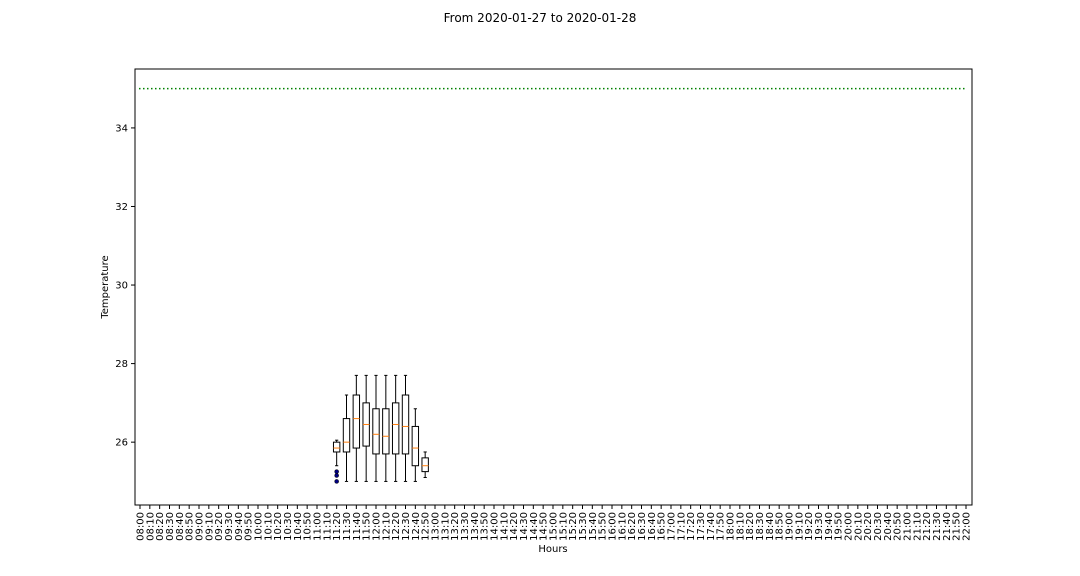 Image resolution: width=1080 pixels, height=576 pixels. Describe the element at coordinates (721, 526) in the screenshot. I see `x-tick-label: 17:50` at that location.